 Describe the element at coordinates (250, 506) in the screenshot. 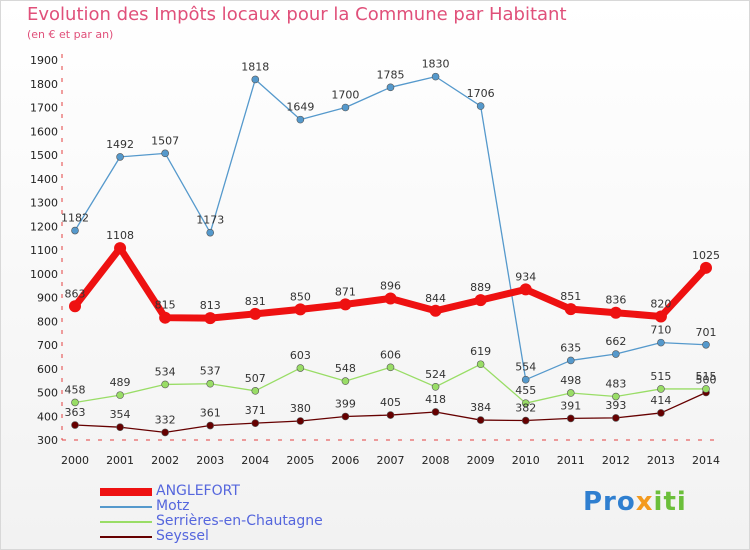

I see `legend-item-motz: Motz` at that location.